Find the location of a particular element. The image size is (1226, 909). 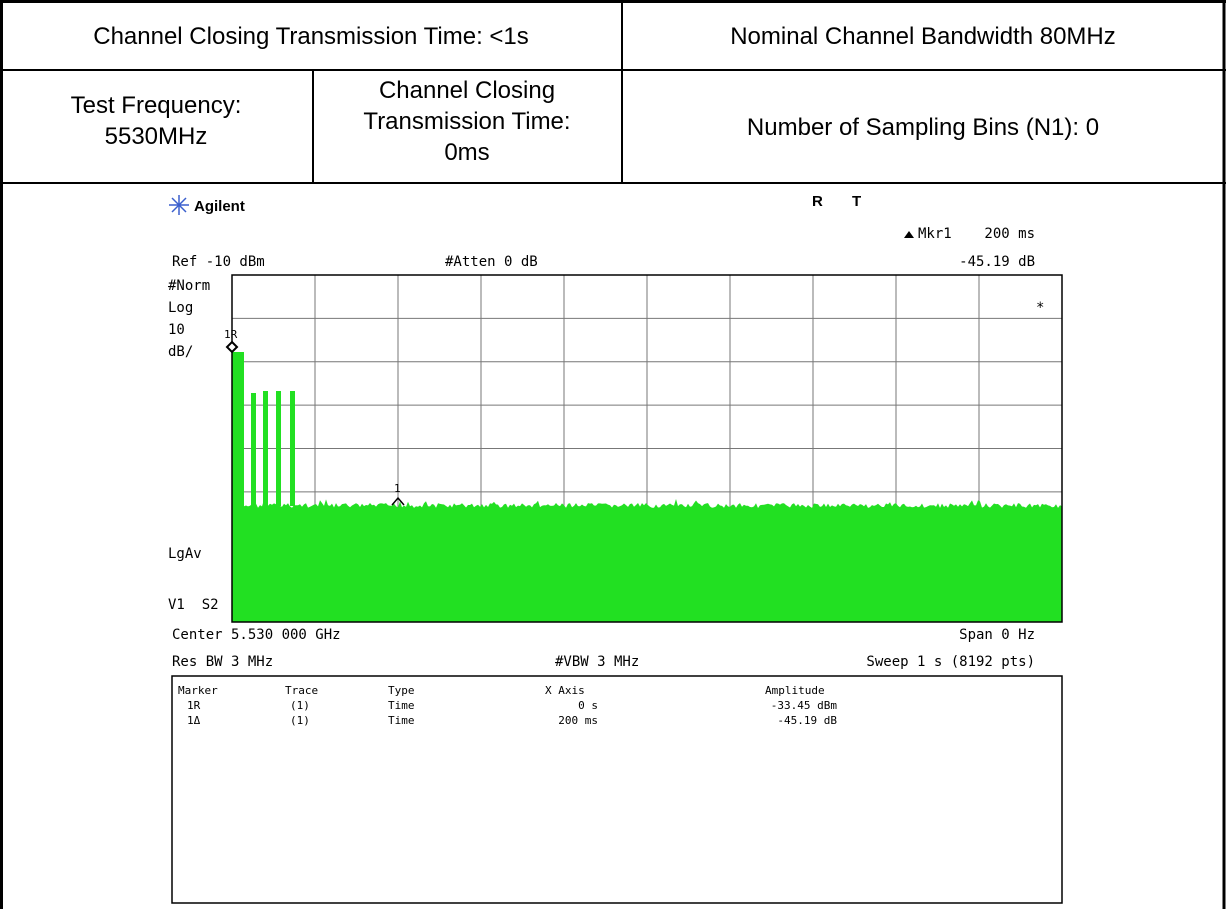

cell-text: Nominal Channel Bandwidth 80MHz is located at coordinates (923, 36).